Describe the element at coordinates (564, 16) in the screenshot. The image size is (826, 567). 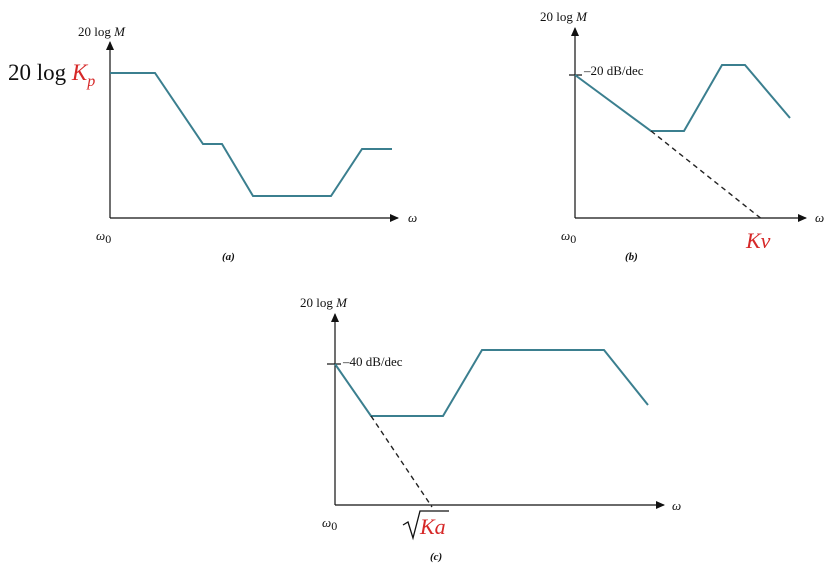
I see `y-axis-label-b: 20 log M` at that location.